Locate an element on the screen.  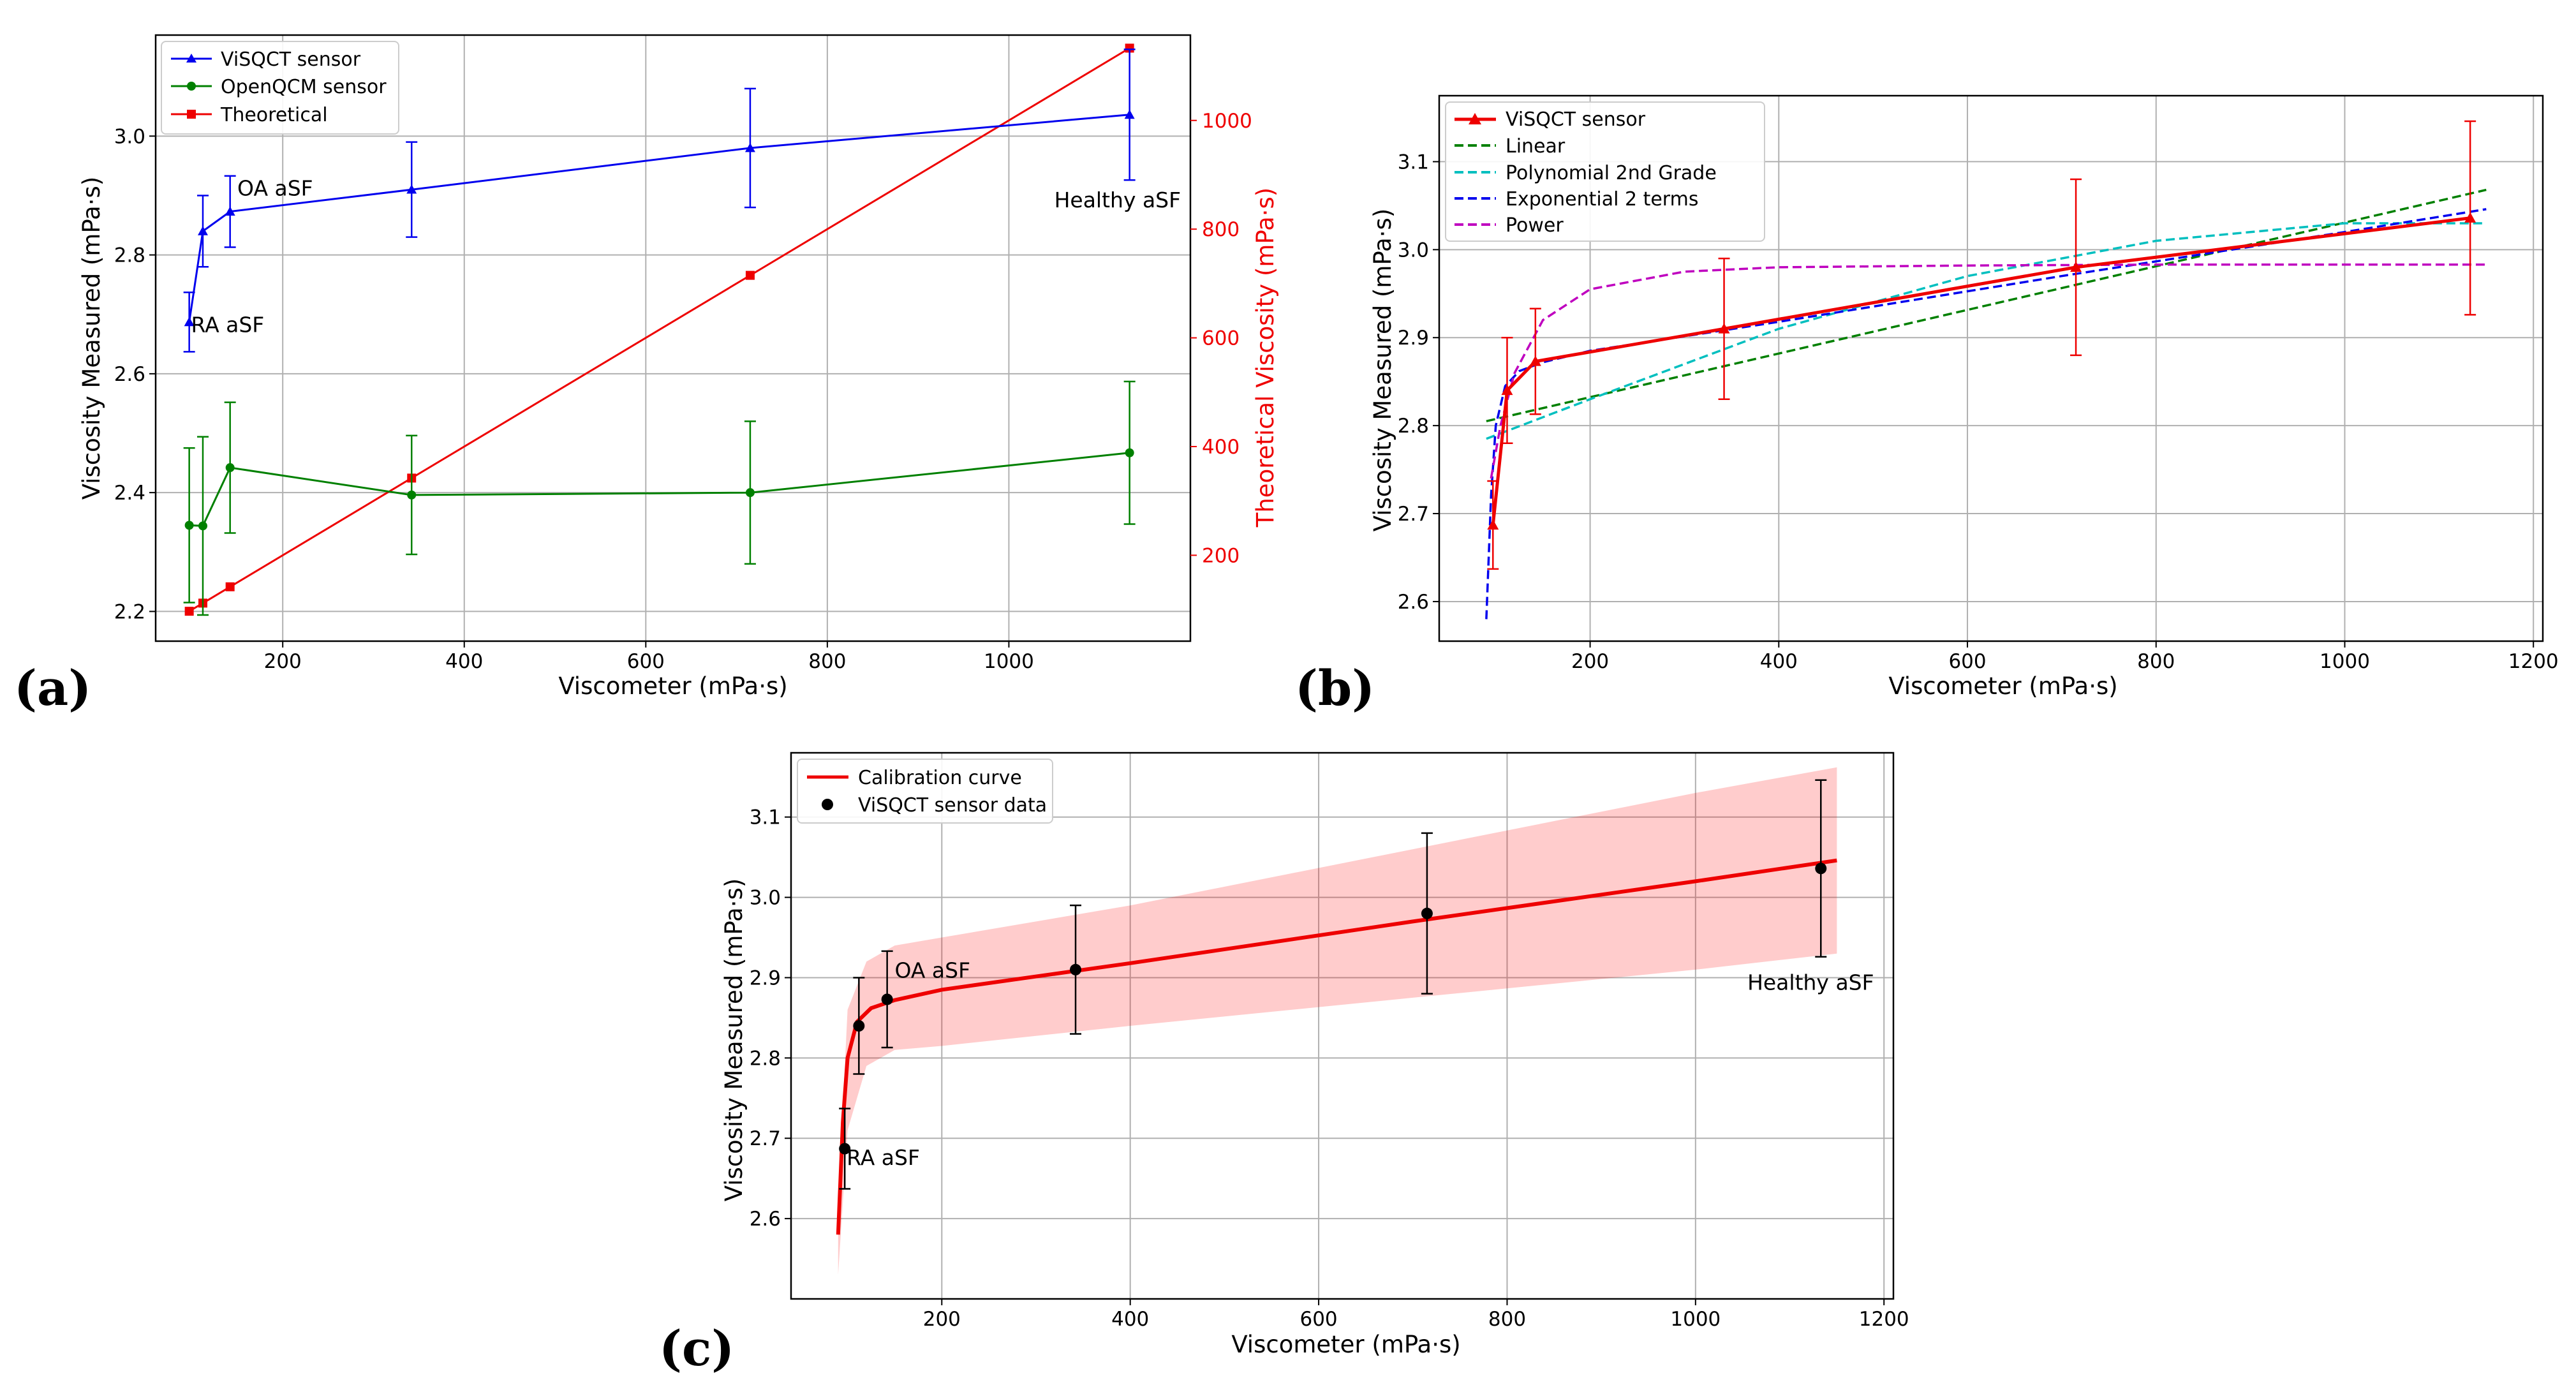
panel-a-y-ticks: 2.2 2.4 2.6 2.8 3.0 is located at coordinates (135, 374).